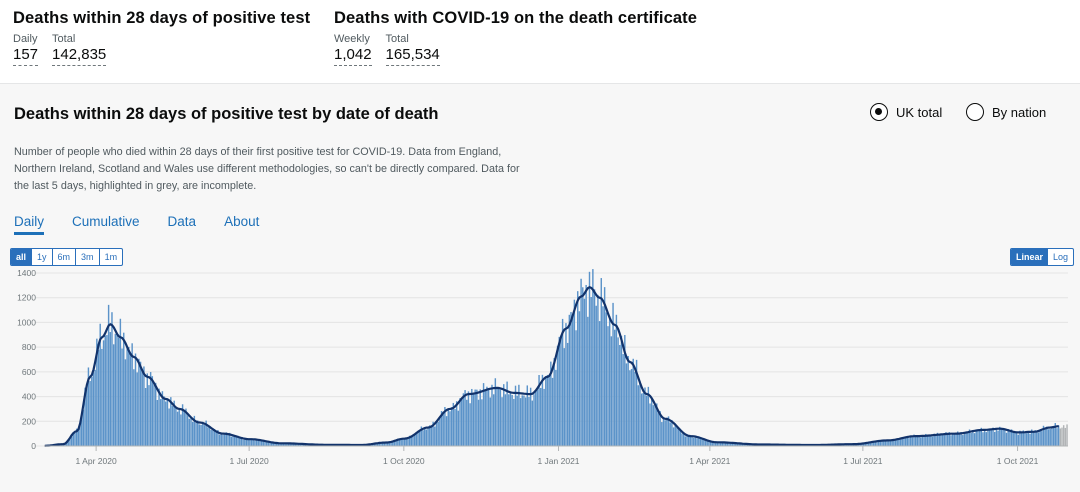  Describe the element at coordinates (182, 221) in the screenshot. I see `tab-data: Data` at that location.